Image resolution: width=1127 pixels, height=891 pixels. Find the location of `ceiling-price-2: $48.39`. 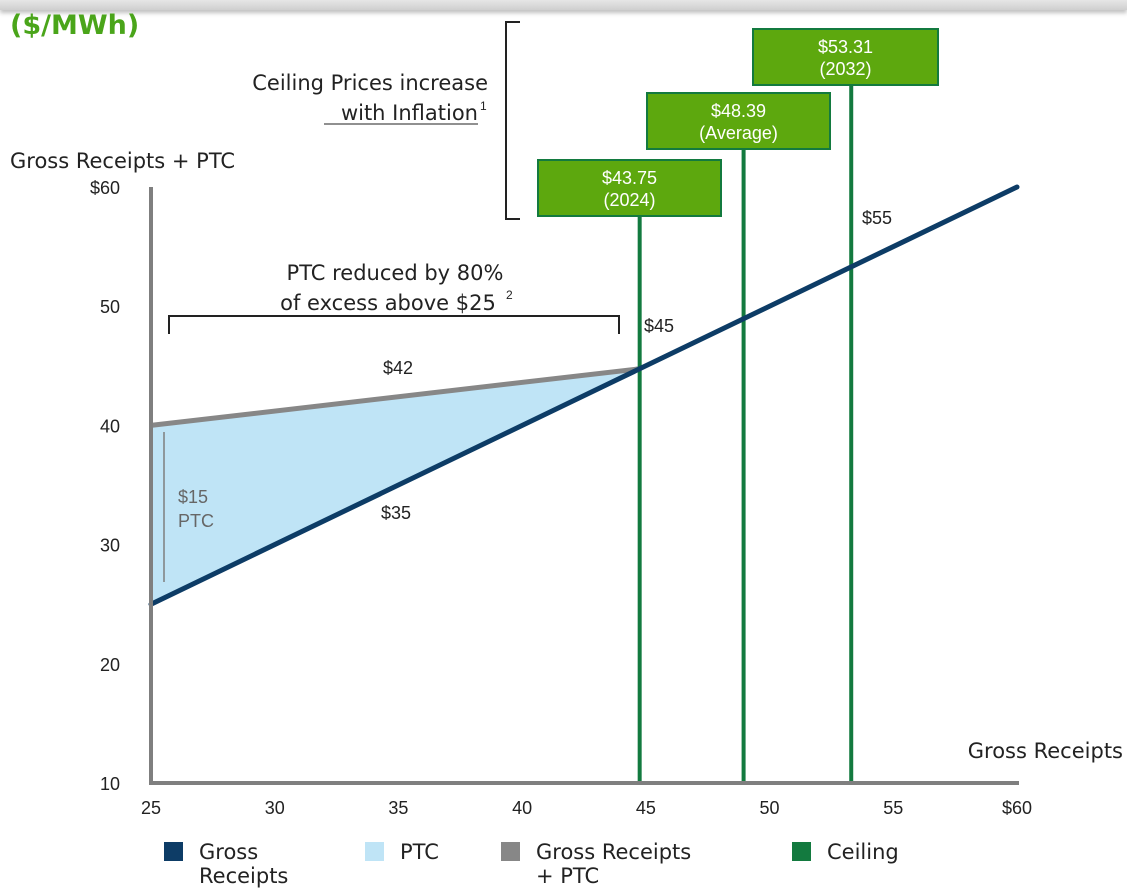

ceiling-price-2: $48.39 is located at coordinates (738, 111).